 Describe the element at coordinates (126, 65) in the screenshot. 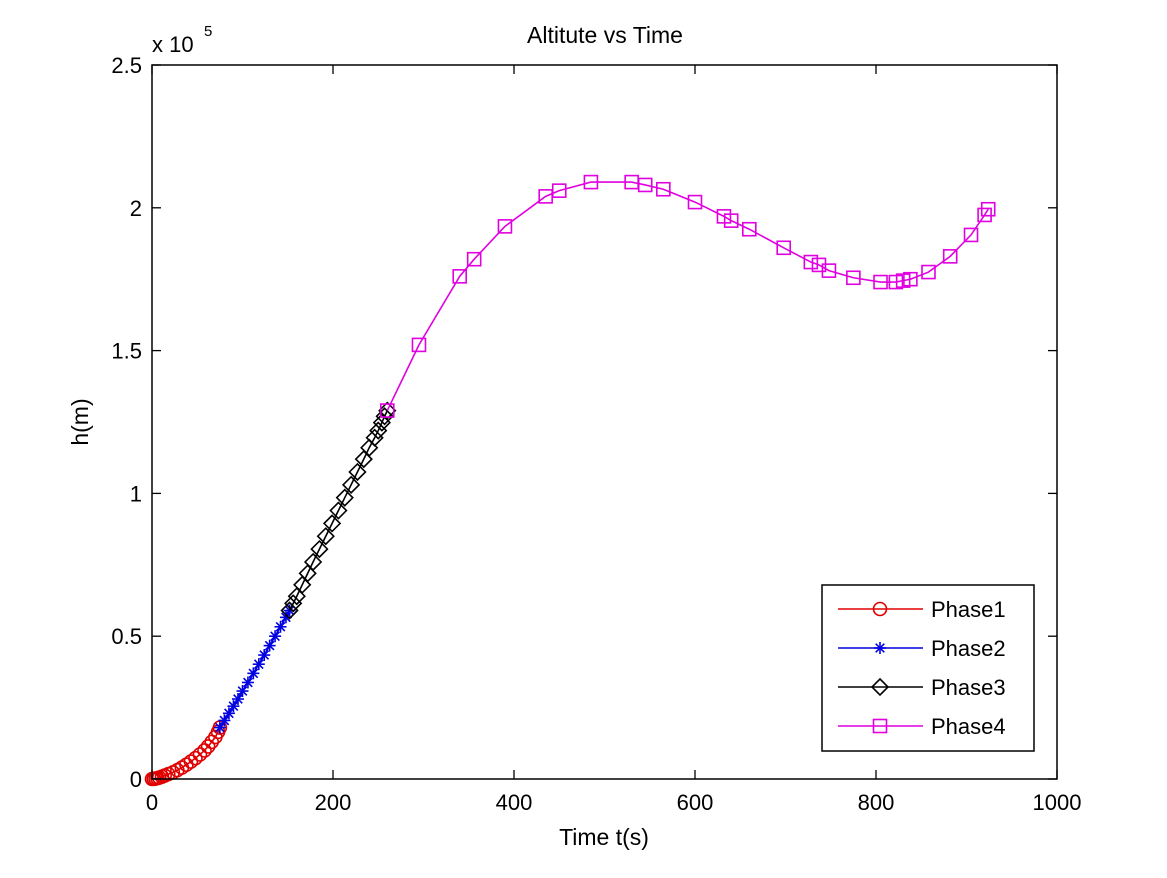

I see `y-tick-label: 2.5` at that location.